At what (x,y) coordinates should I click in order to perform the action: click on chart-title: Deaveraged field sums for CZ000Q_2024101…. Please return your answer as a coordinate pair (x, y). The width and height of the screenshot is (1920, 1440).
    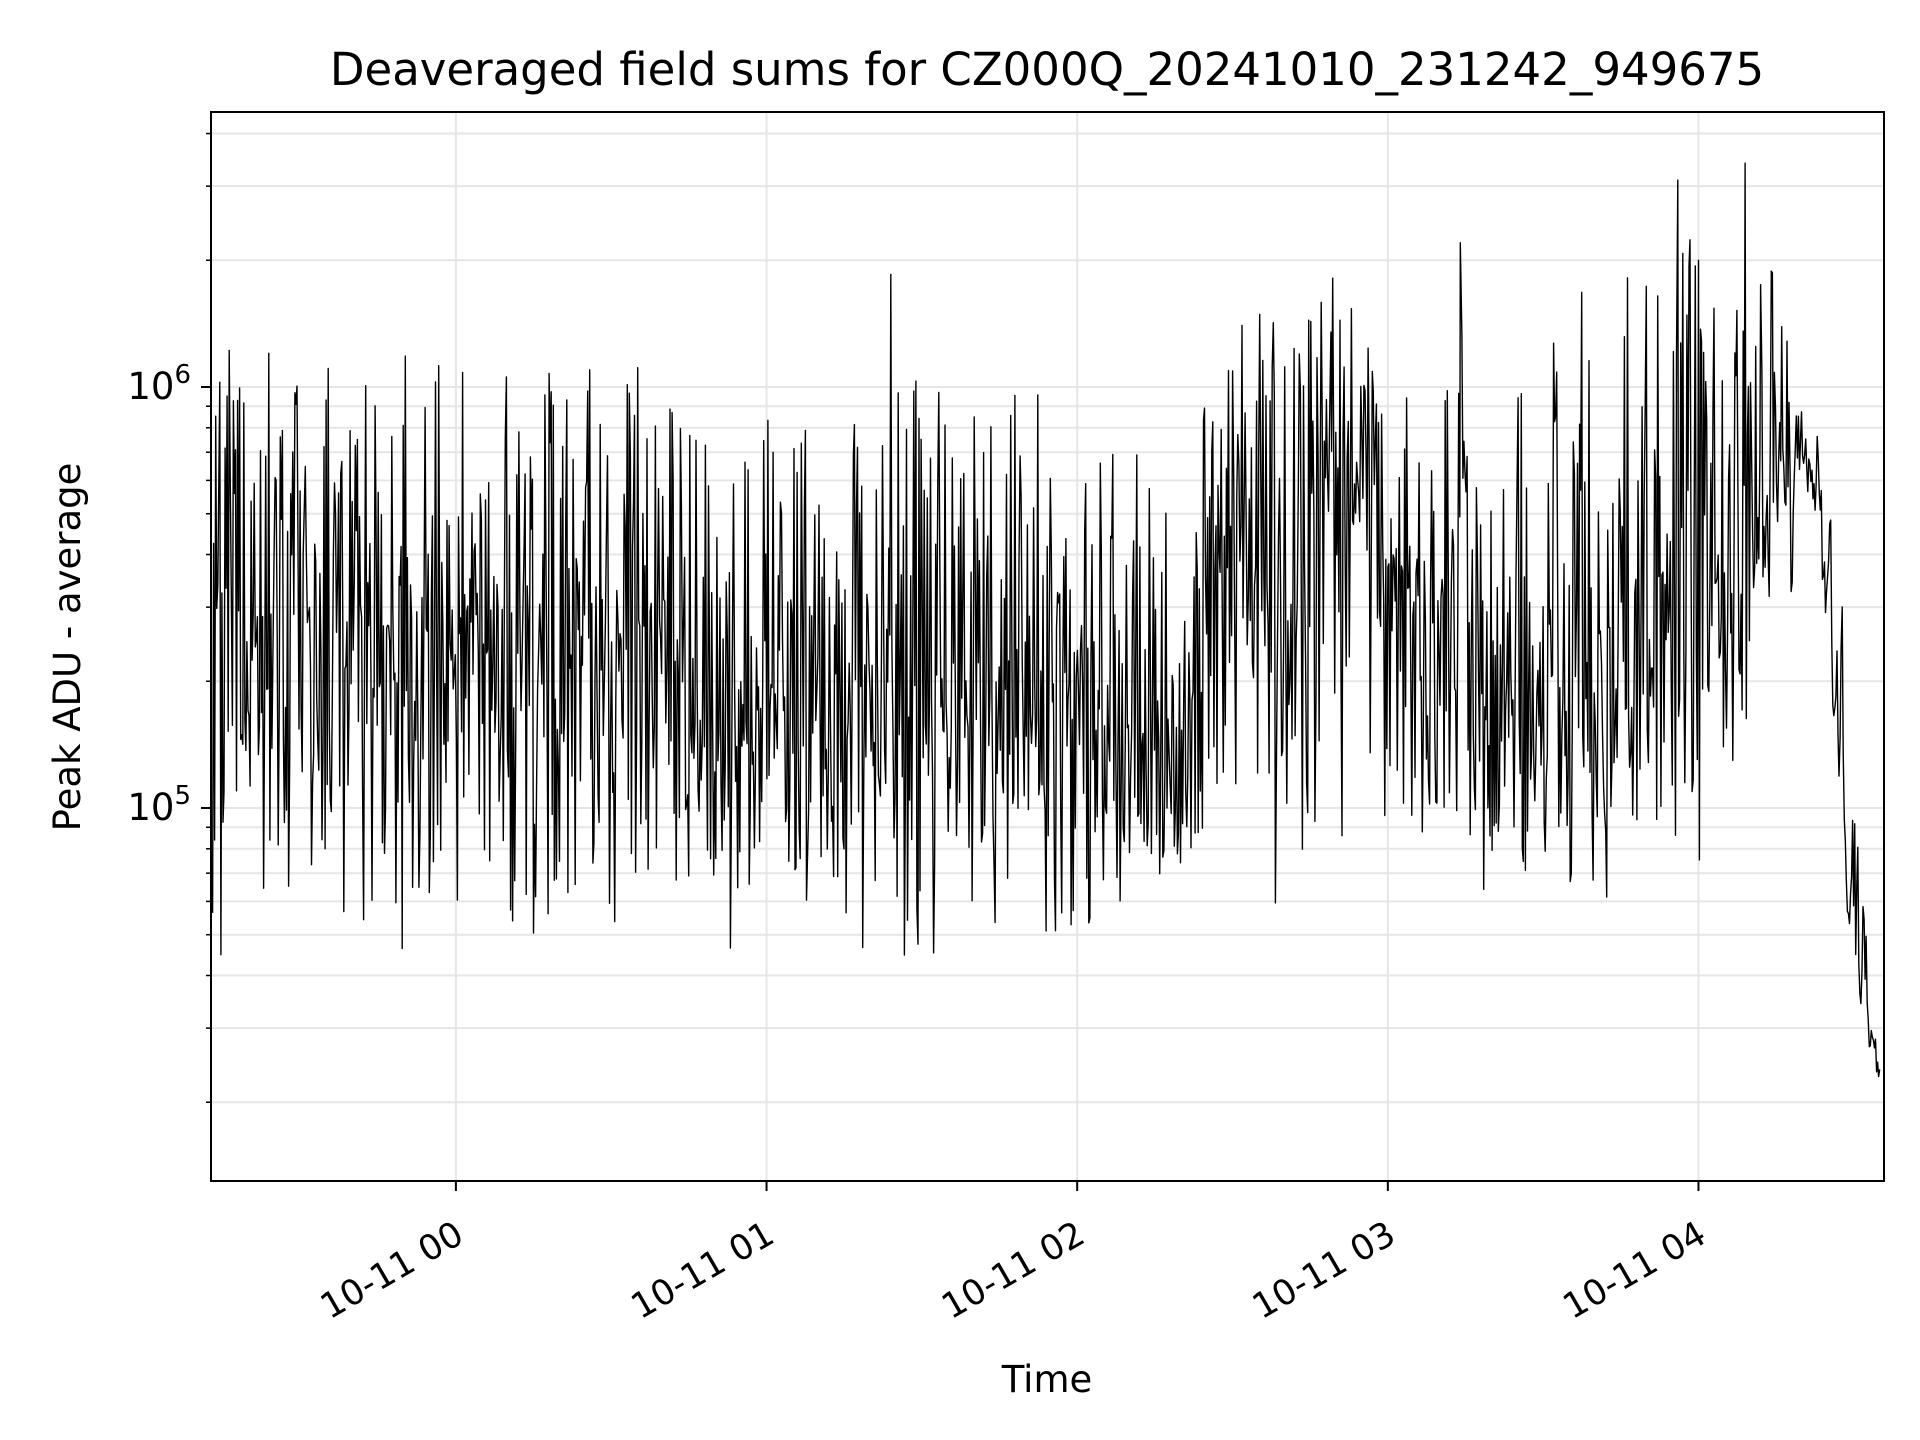
    Looking at the image, I should click on (1047, 69).